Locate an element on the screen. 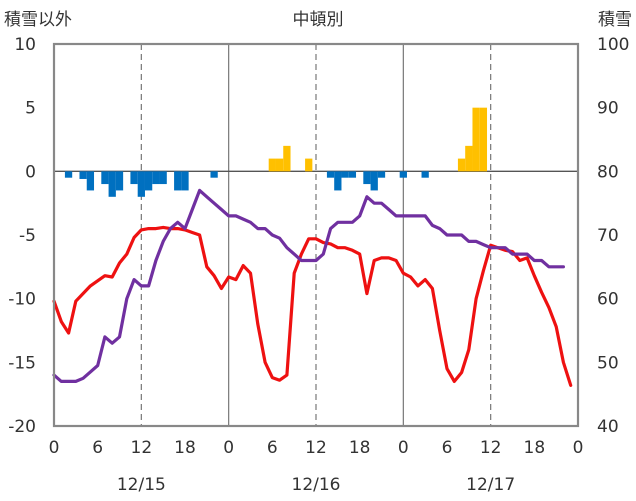 The height and width of the screenshot is (501, 636). right-y-tick-label: 60 is located at coordinates (608, 300).